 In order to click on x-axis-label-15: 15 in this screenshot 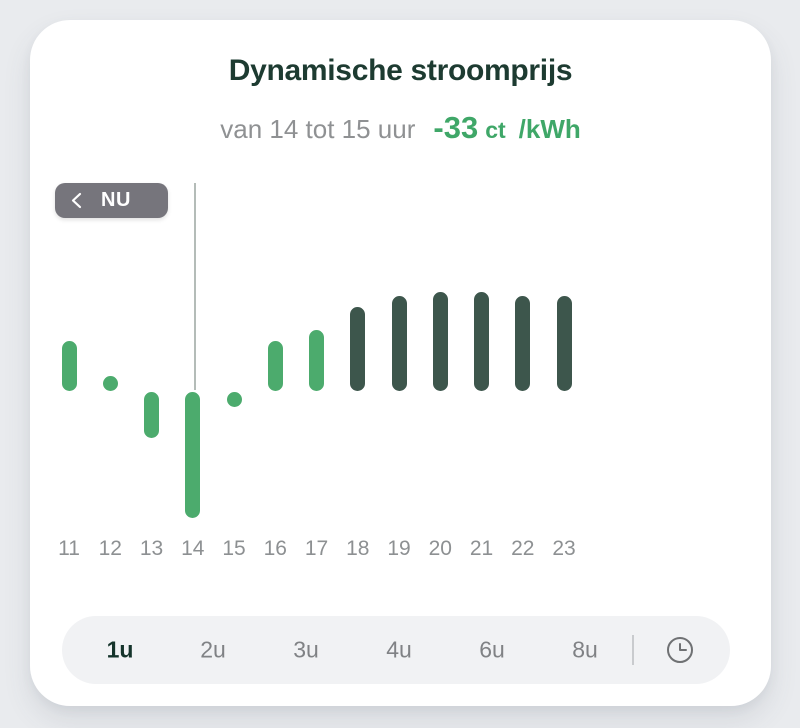, I will do `click(234, 548)`.